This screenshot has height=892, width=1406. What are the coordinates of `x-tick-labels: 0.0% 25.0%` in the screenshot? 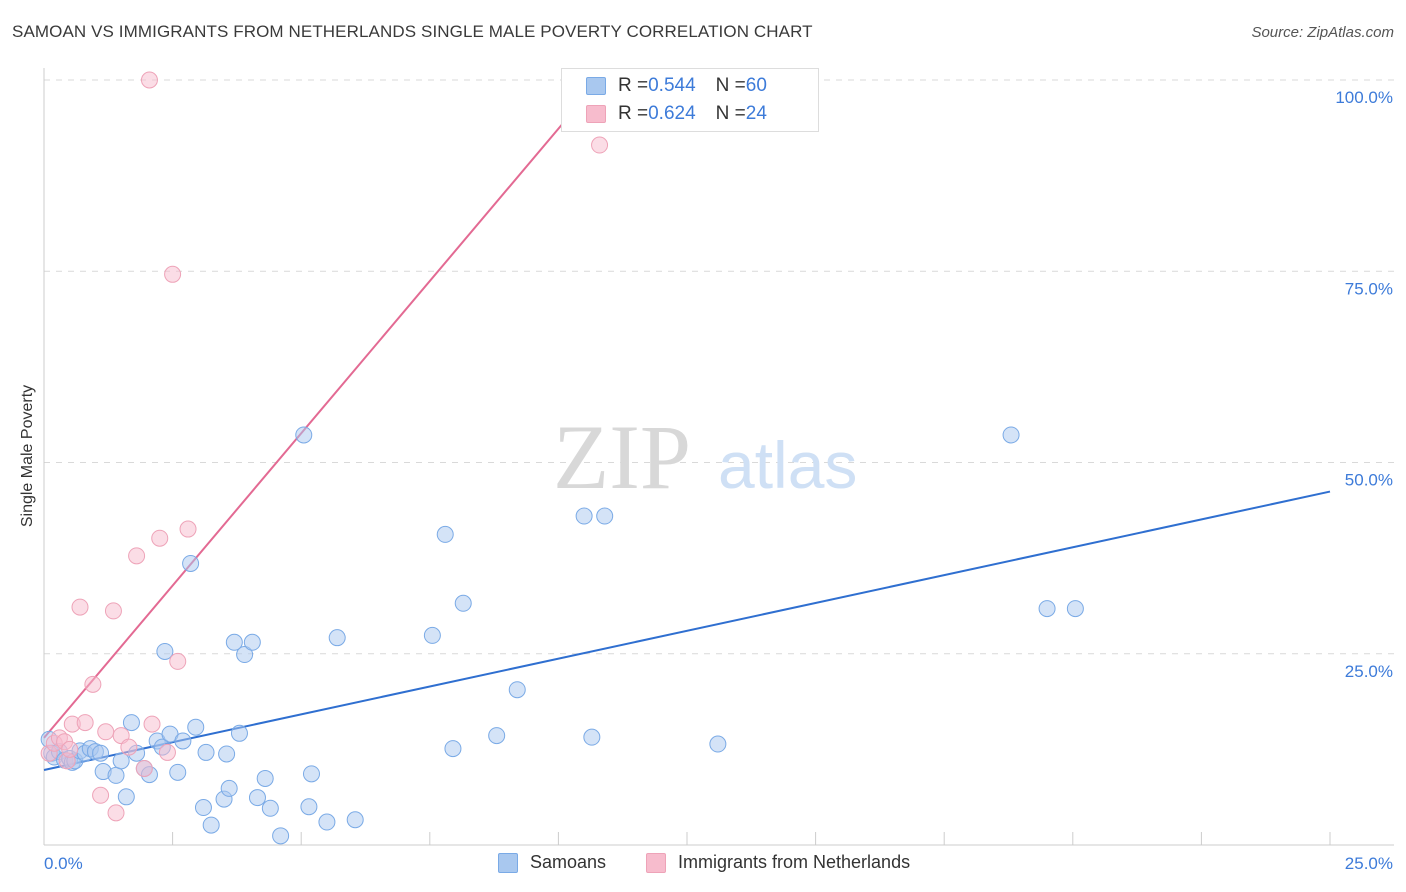 It's located at (718, 863).